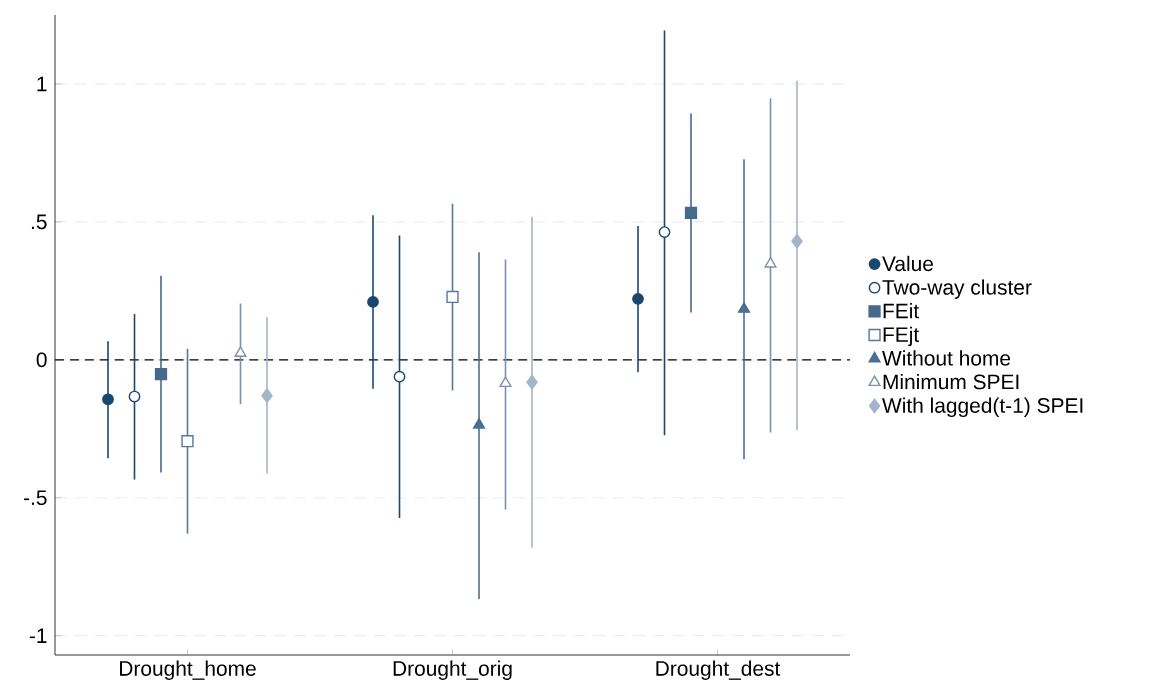 The width and height of the screenshot is (1150, 698). Describe the element at coordinates (452, 670) in the screenshot. I see `x-tick-label: Drought_orig` at that location.